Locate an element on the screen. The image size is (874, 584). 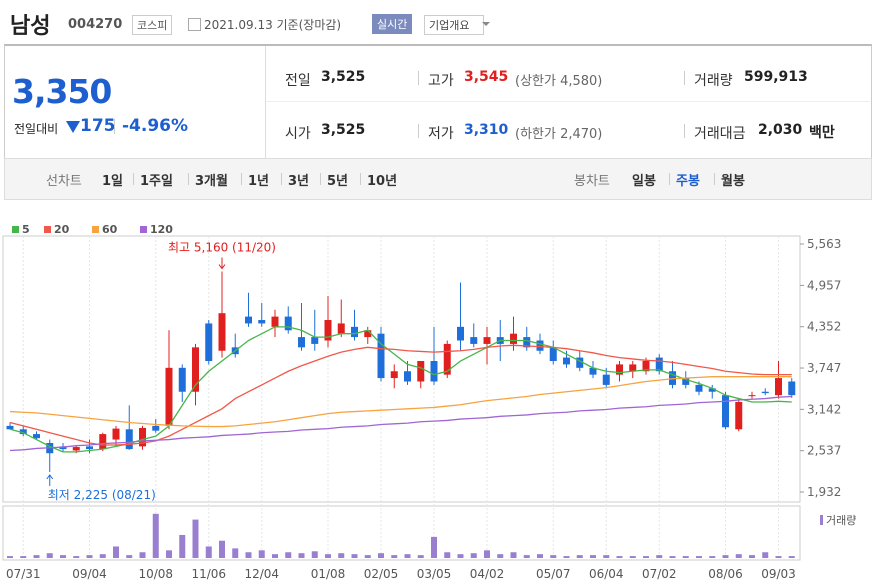
y-tick-label: 5,563 is located at coordinates (824, 244).